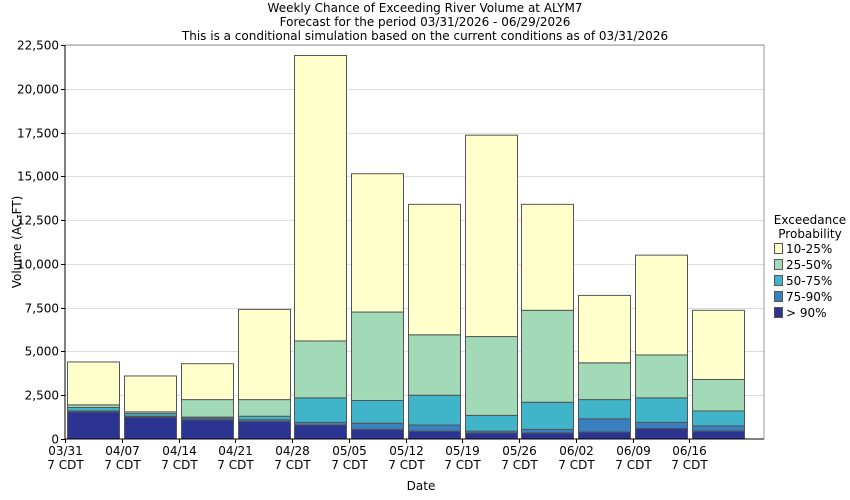  What do you see at coordinates (406, 451) in the screenshot?
I see `x-tick-label-date: 05/12` at bounding box center [406, 451].